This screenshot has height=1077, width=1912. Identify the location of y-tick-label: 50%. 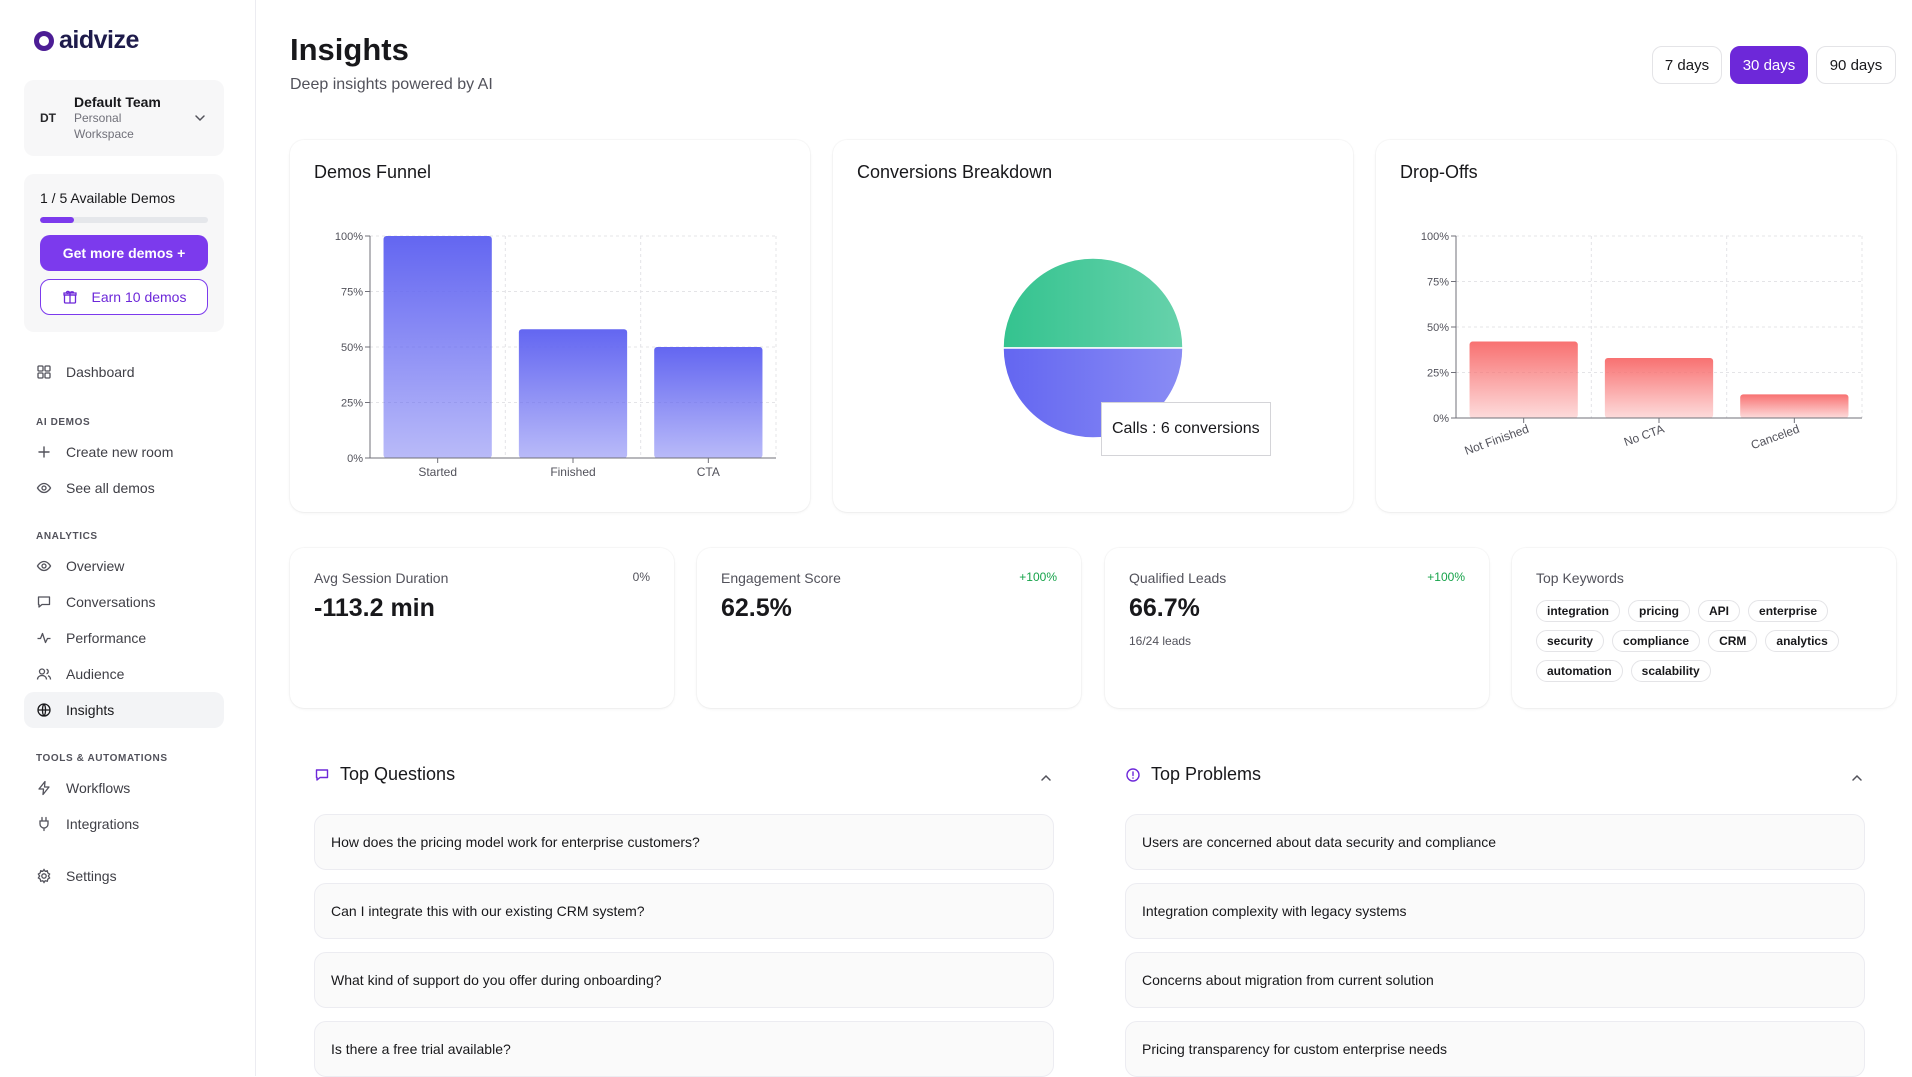
(352, 348).